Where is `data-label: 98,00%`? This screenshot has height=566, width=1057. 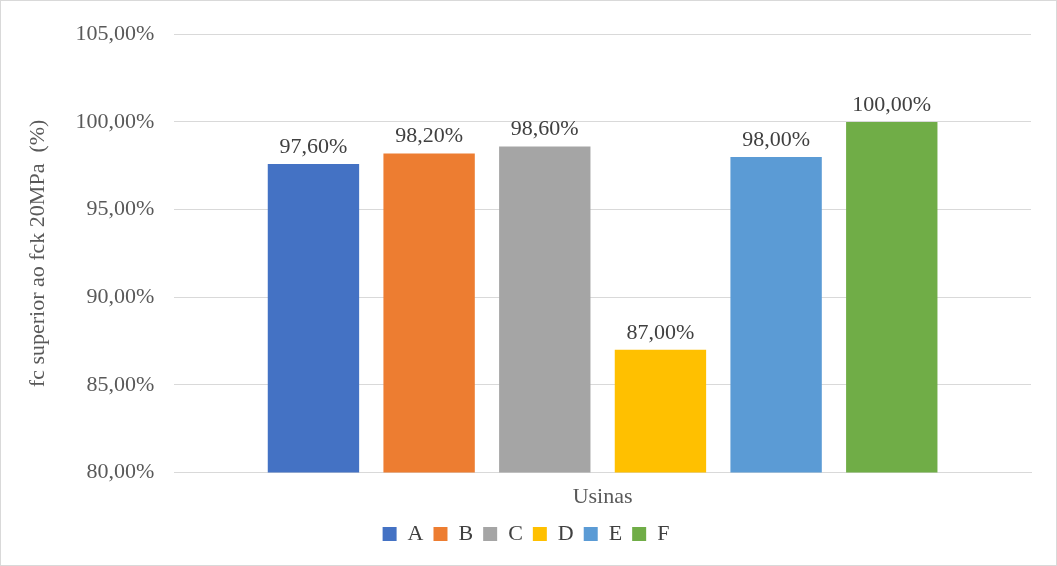
data-label: 98,00% is located at coordinates (776, 138).